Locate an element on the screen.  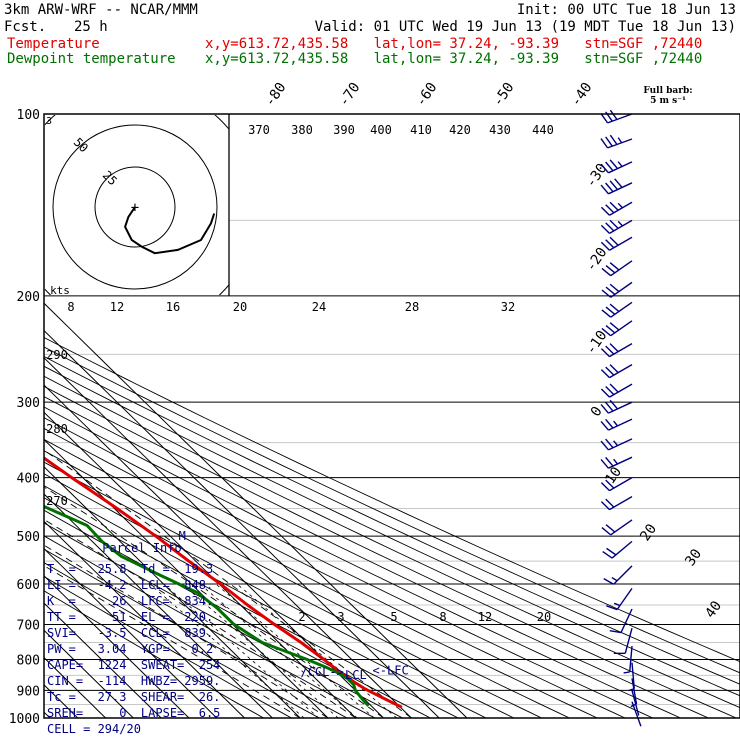
parcel-info-title: Parcel Info is located at coordinates (142, 548).